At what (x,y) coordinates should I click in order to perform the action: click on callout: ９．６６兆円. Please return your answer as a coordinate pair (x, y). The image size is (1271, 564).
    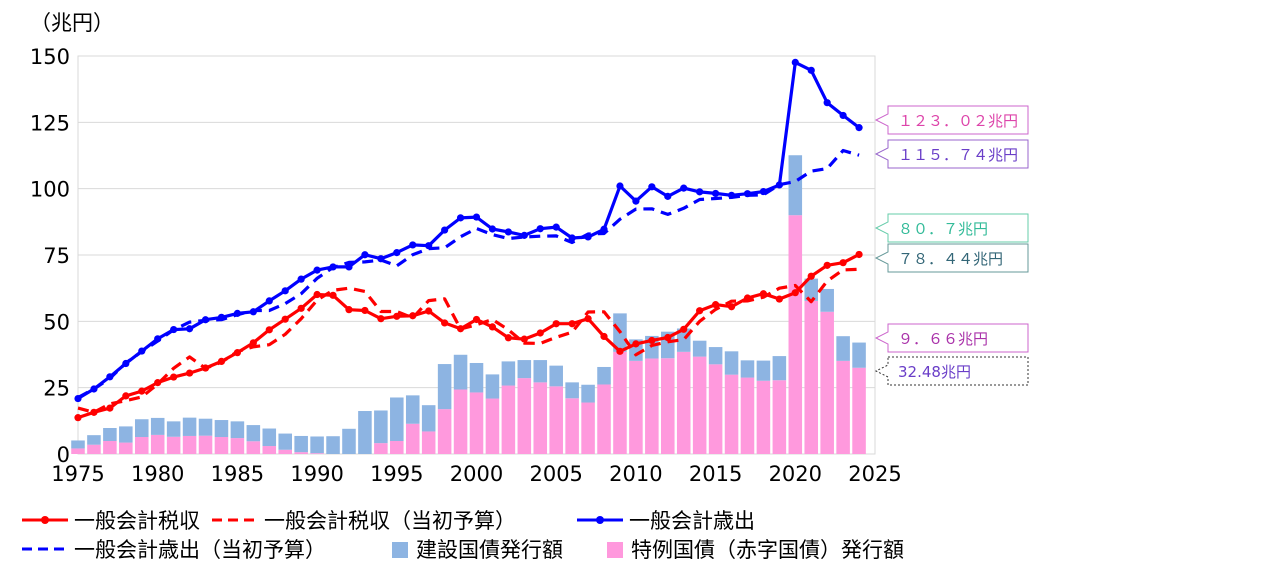
    Looking at the image, I should click on (951, 338).